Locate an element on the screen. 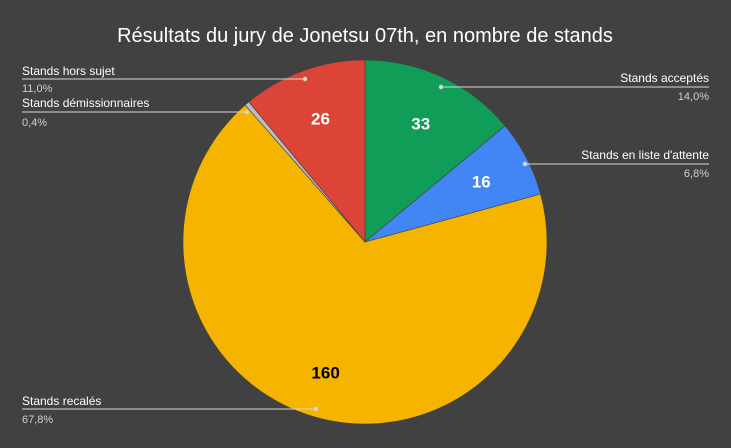 The width and height of the screenshot is (731, 448). slice-percent-label: 6,8% is located at coordinates (696, 174).